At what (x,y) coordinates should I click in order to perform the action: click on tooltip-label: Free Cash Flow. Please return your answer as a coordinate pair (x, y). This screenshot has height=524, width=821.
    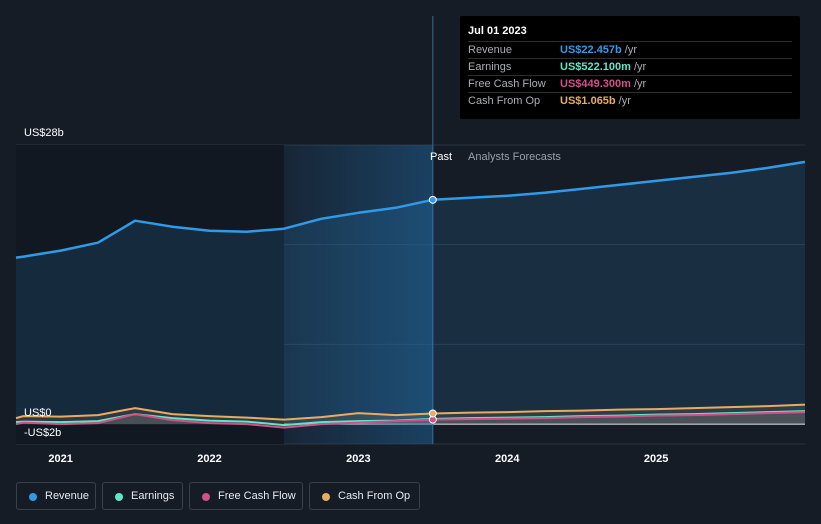
    Looking at the image, I should click on (507, 84).